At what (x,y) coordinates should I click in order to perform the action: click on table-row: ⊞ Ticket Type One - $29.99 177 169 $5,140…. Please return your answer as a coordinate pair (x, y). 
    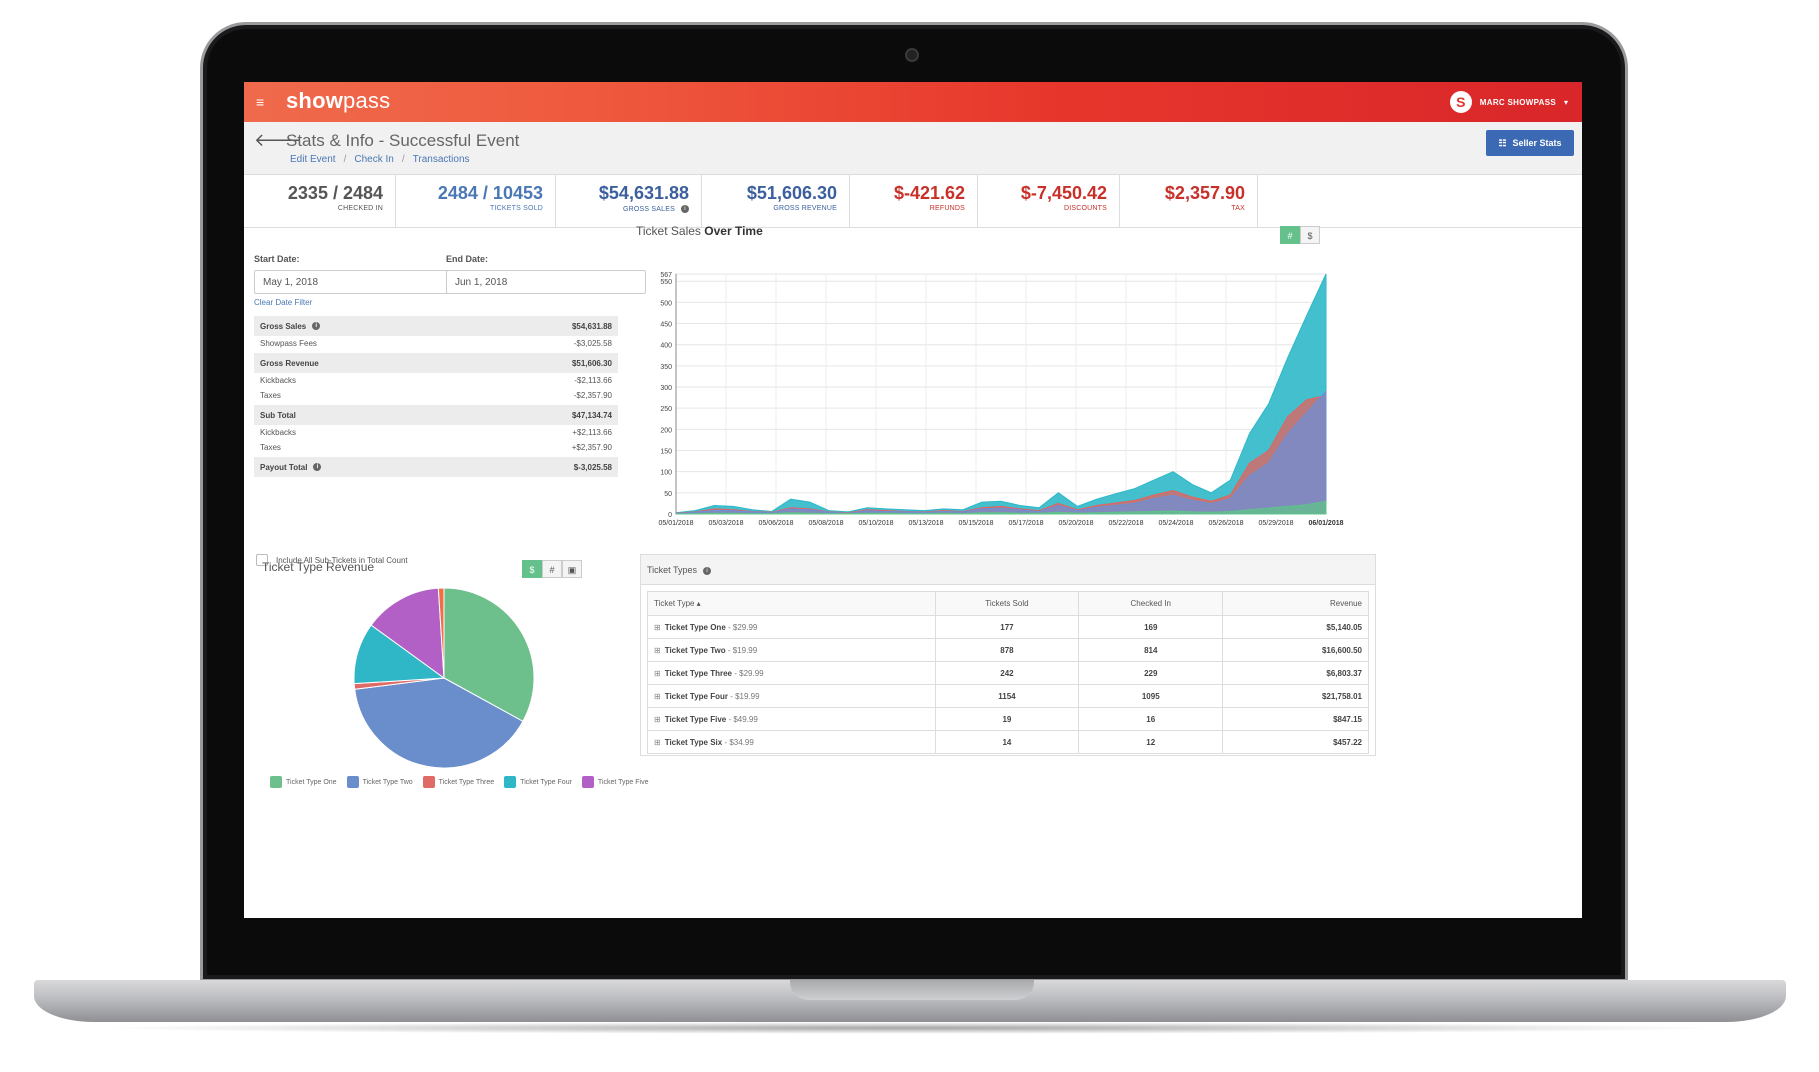
    Looking at the image, I should click on (1008, 627).